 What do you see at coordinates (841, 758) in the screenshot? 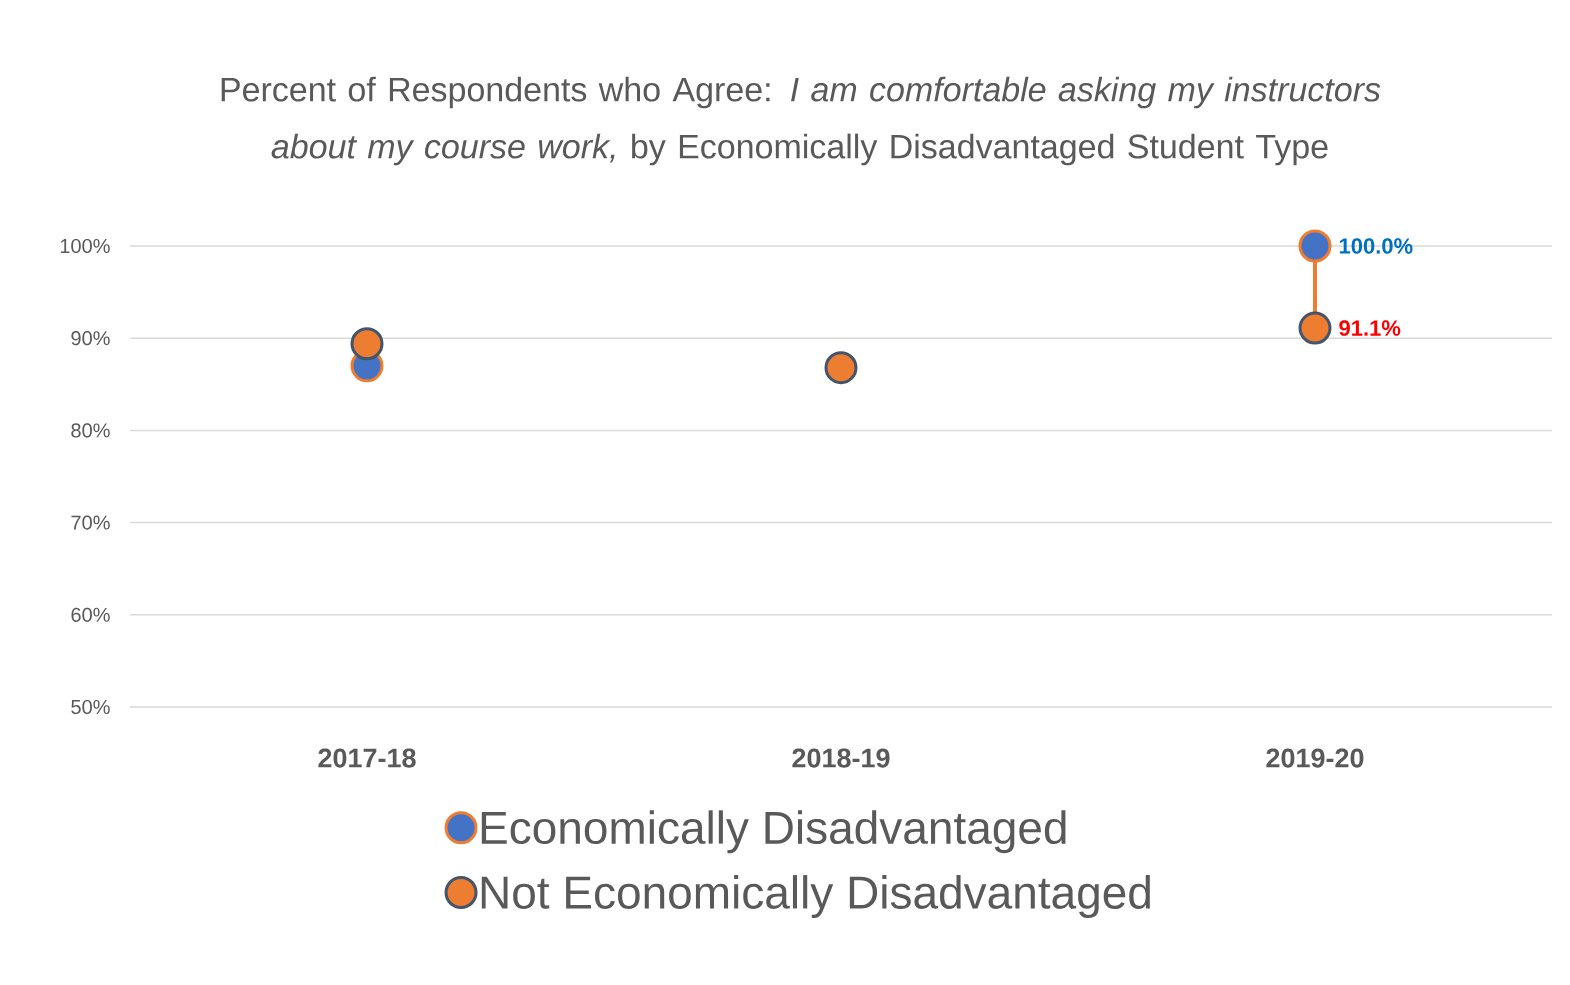
I see `x-tick-label: 2018-19` at bounding box center [841, 758].